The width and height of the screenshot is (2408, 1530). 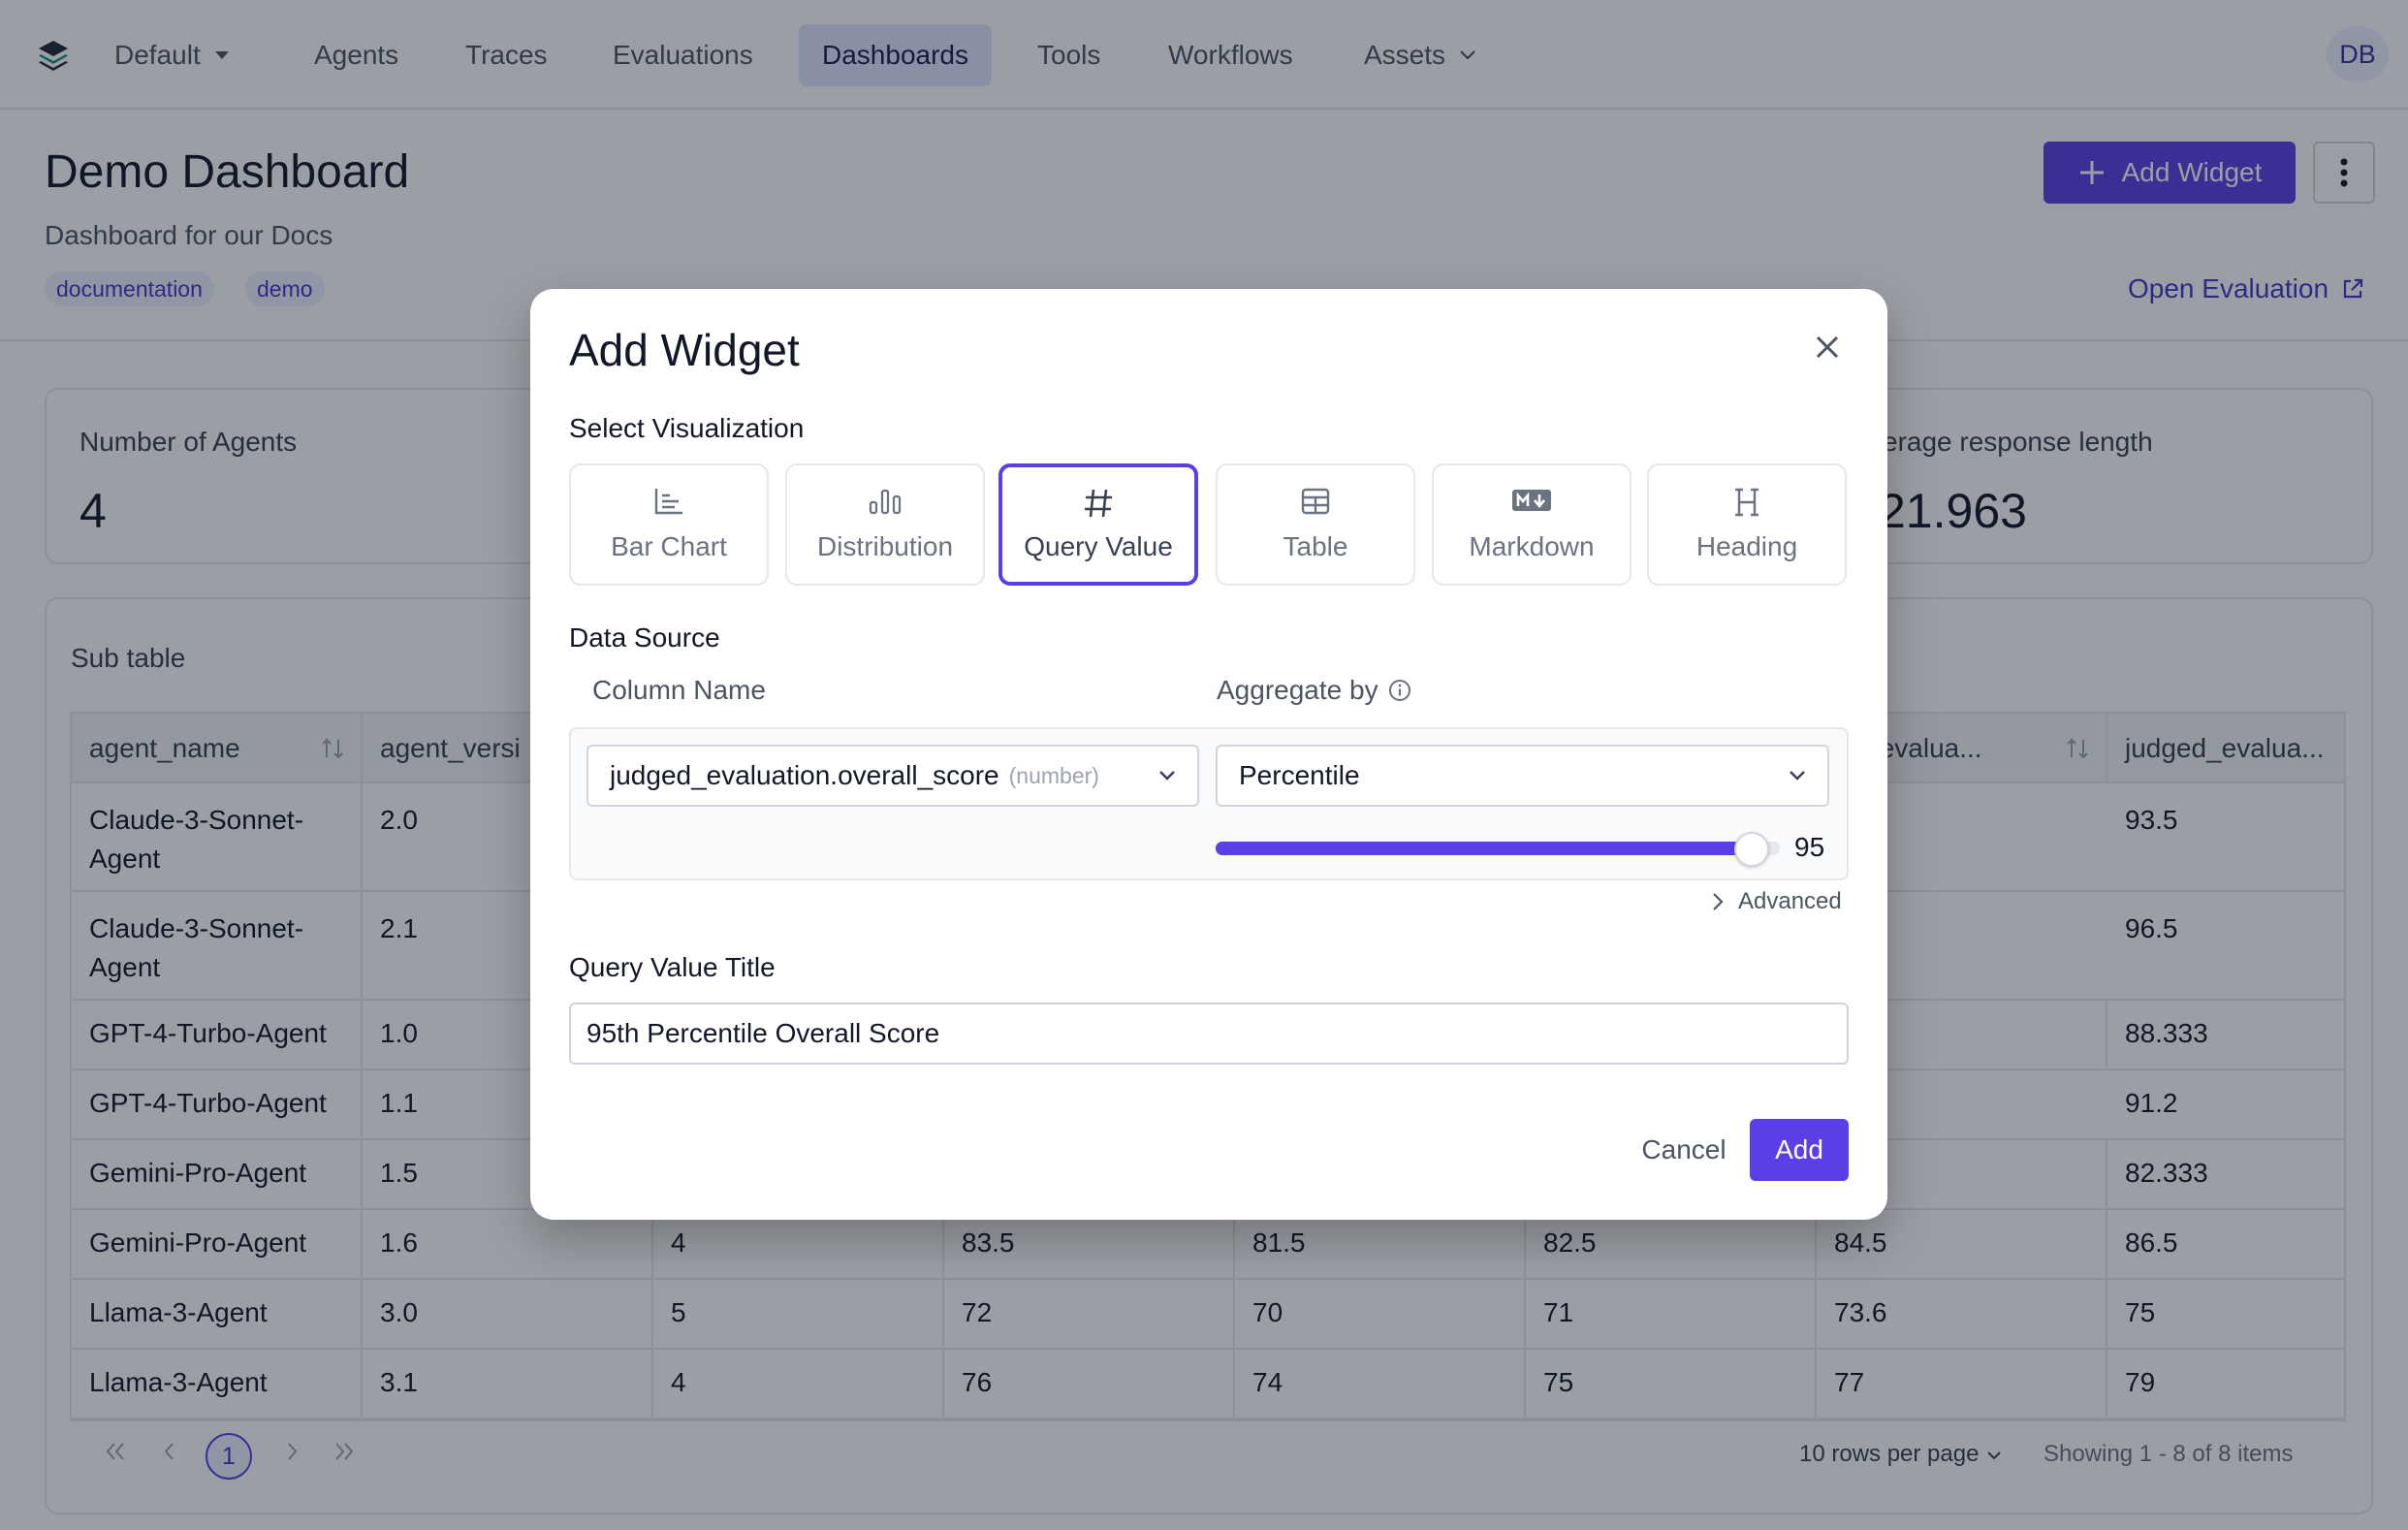 What do you see at coordinates (1751, 849) in the screenshot?
I see `percentile-slider-thumb` at bounding box center [1751, 849].